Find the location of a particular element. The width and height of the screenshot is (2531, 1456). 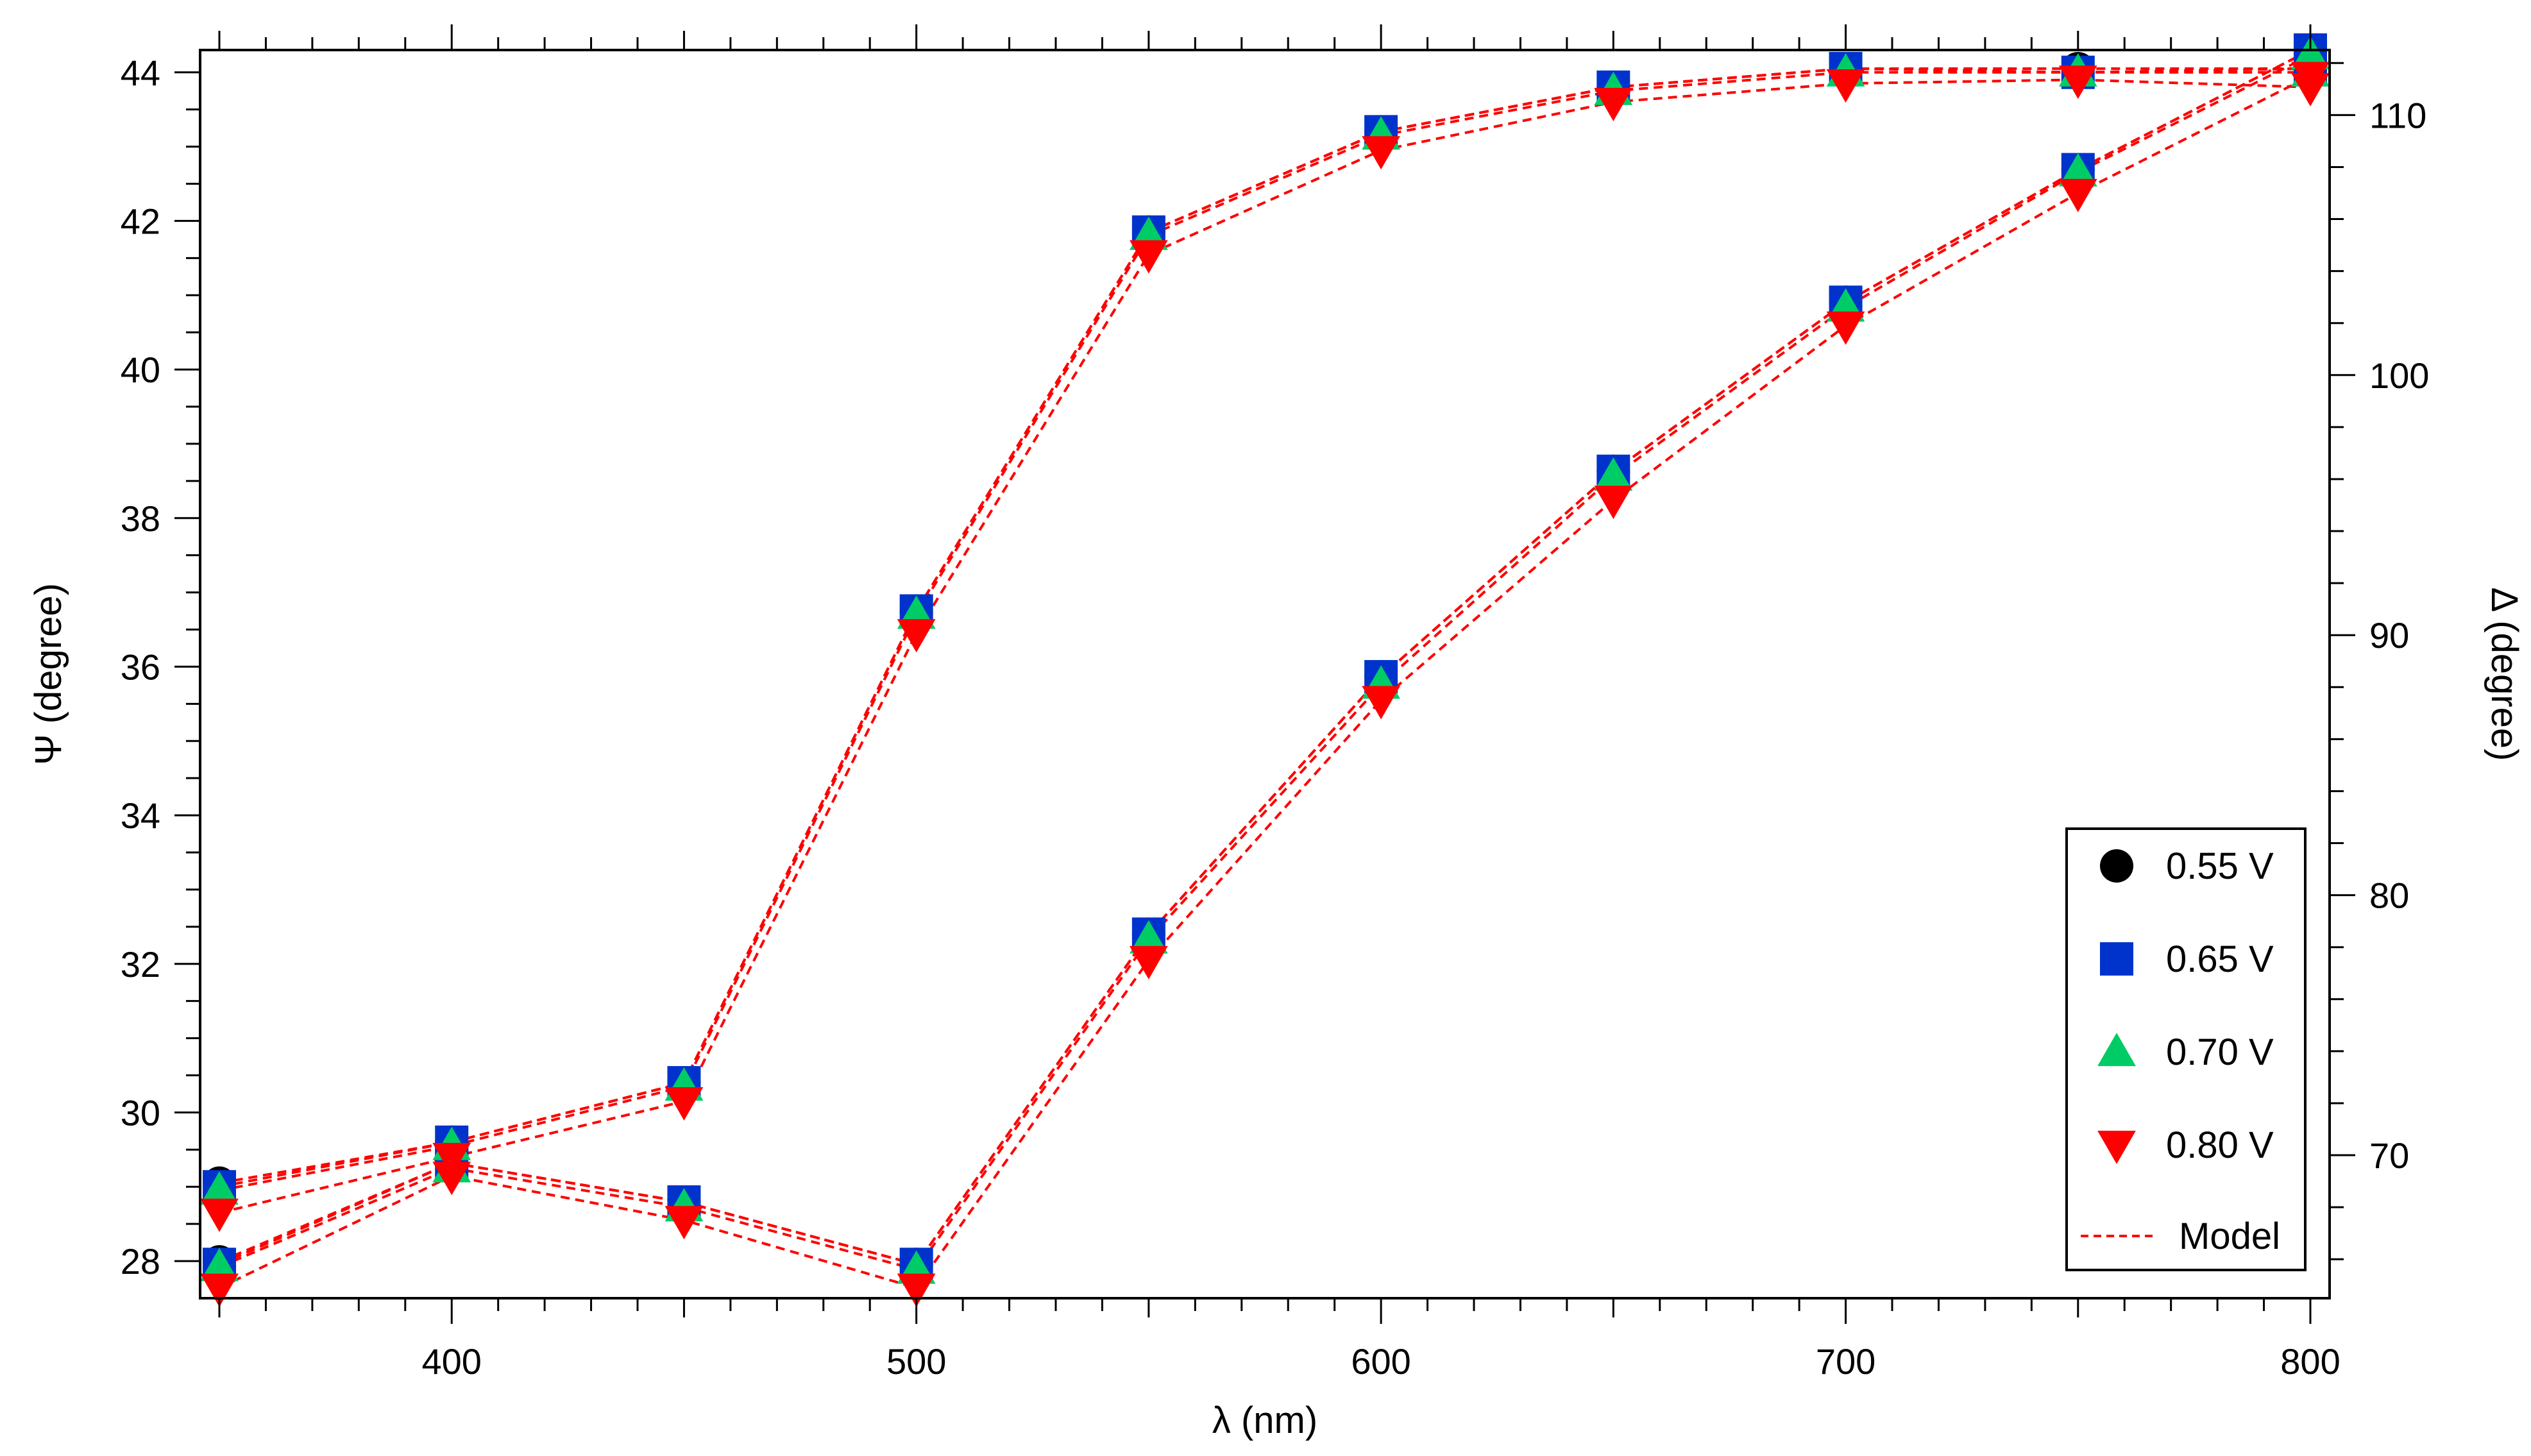

y-right-axis-title: Δ (degree) is located at coordinates (2504, 675).